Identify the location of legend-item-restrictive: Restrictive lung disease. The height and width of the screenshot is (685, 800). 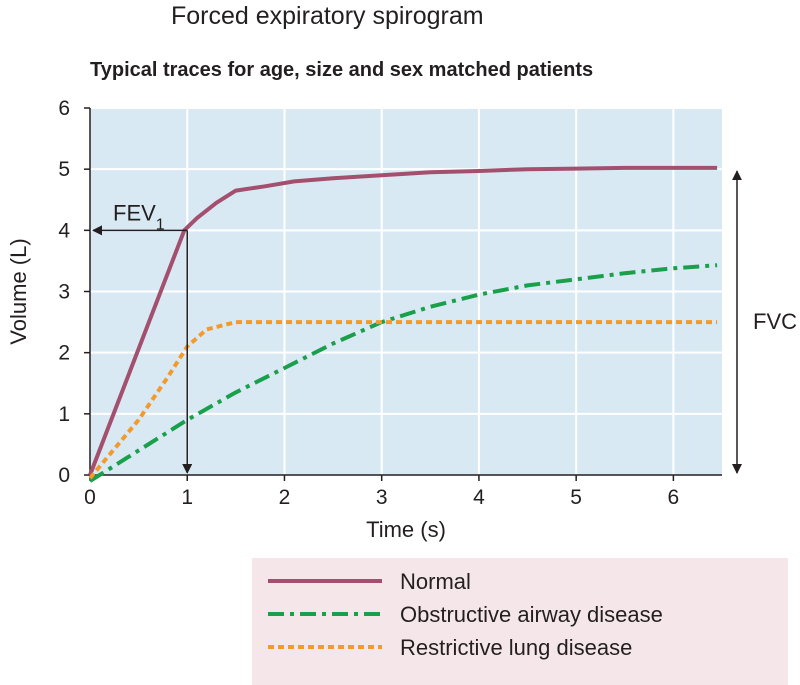
(520, 648).